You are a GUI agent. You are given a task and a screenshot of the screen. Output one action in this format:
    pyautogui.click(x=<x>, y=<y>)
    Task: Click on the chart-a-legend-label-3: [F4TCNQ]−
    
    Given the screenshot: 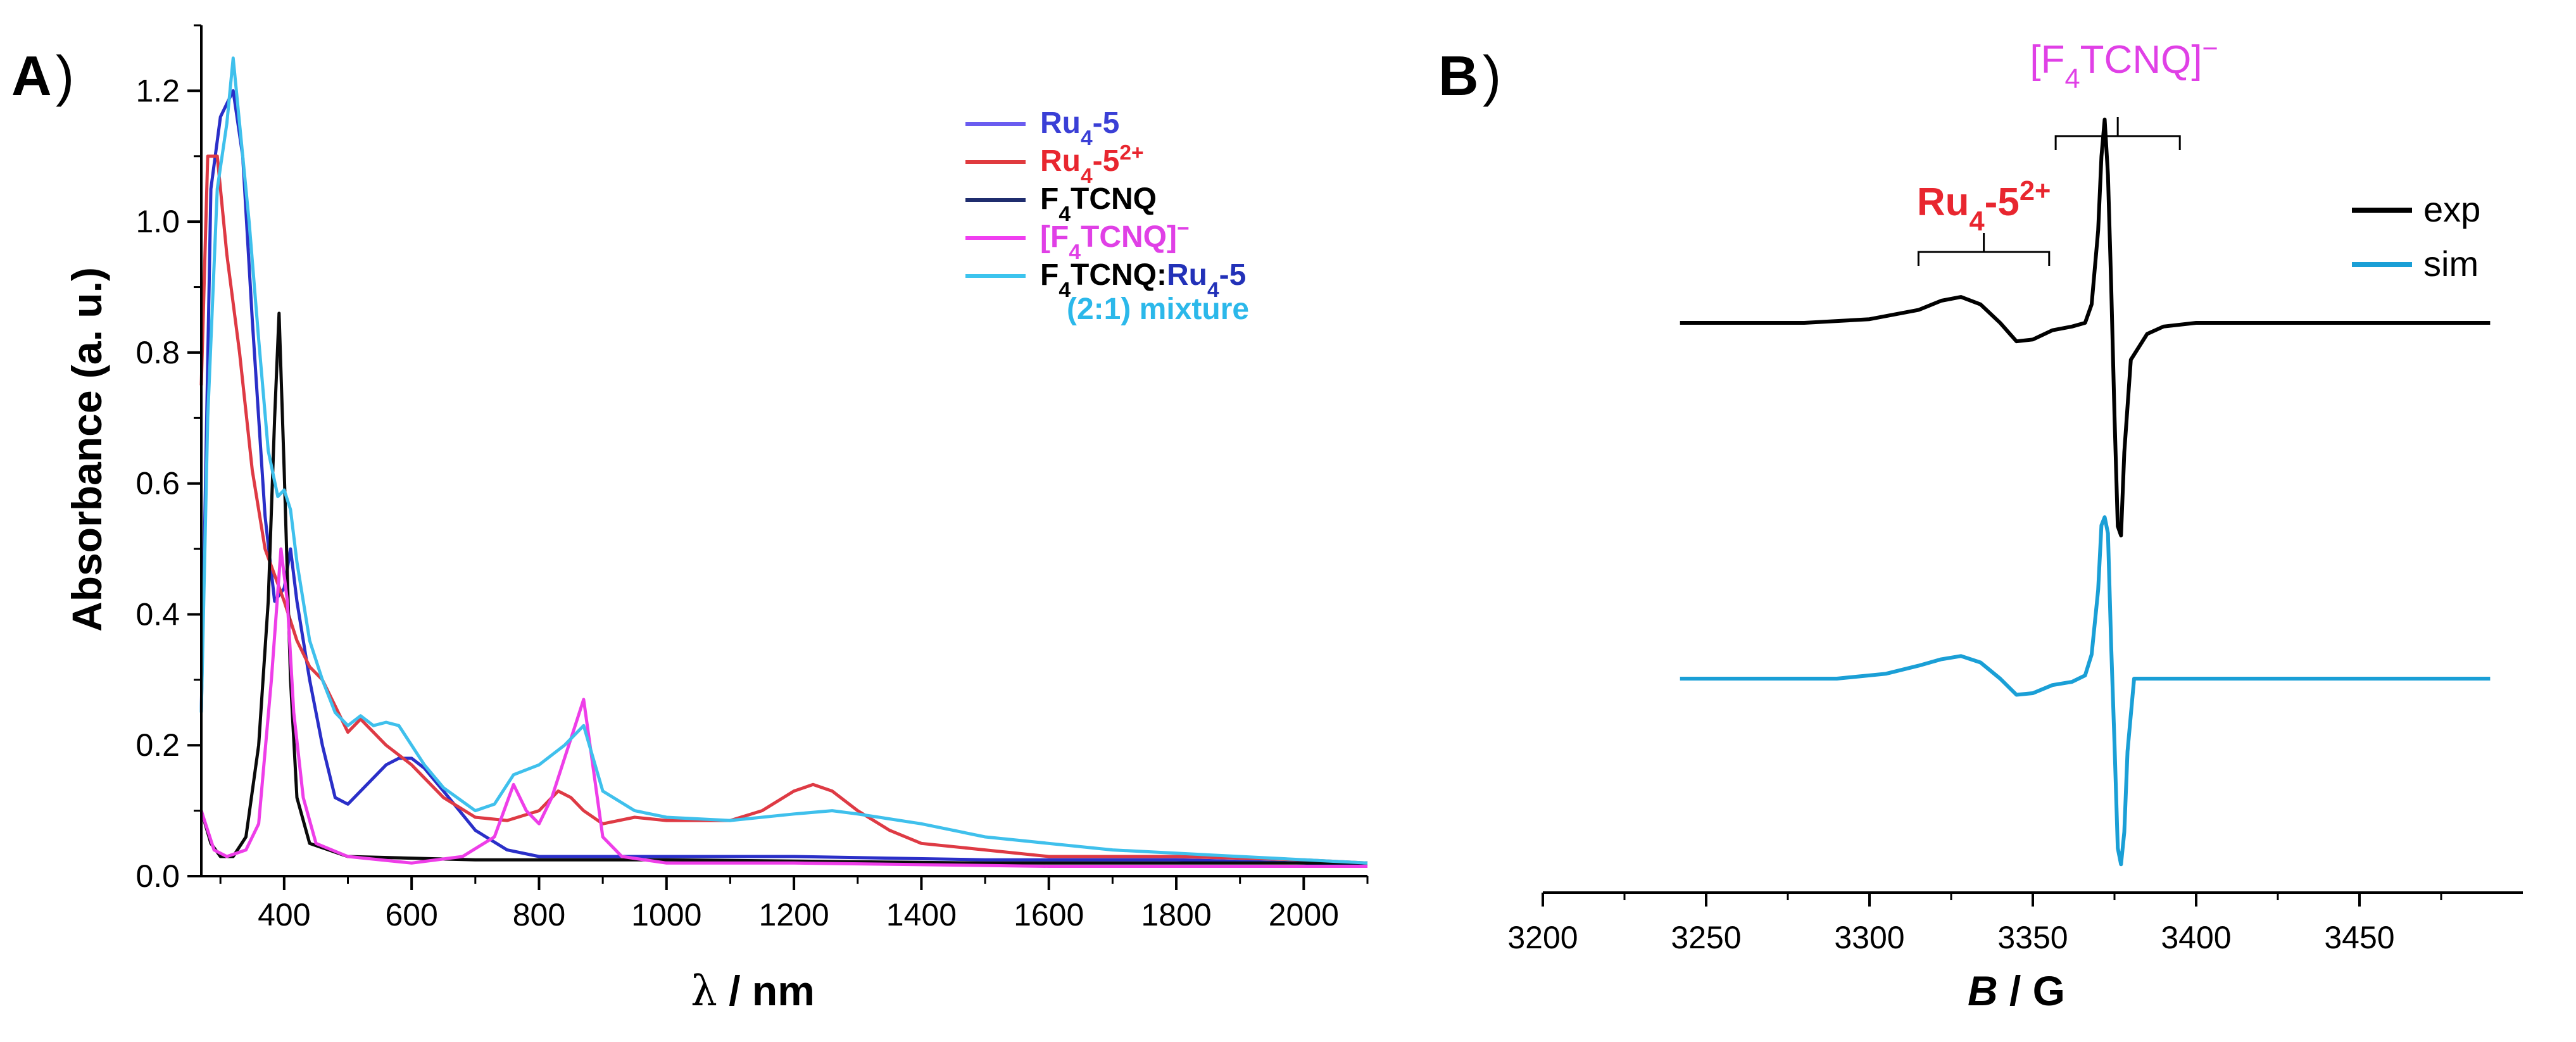 What is the action you would take?
    pyautogui.click(x=1115, y=241)
    